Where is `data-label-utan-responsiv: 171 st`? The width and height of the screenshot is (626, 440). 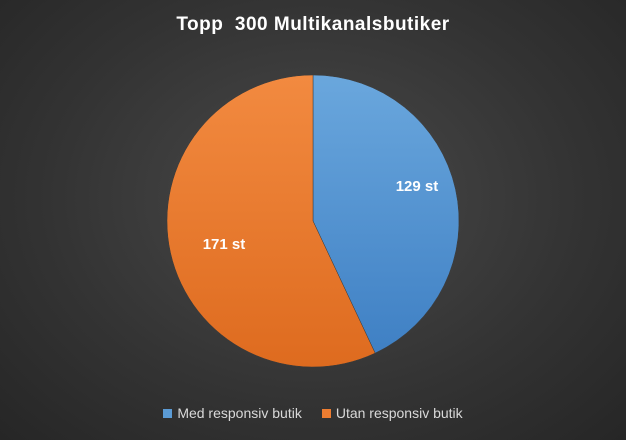 data-label-utan-responsiv: 171 st is located at coordinates (224, 244).